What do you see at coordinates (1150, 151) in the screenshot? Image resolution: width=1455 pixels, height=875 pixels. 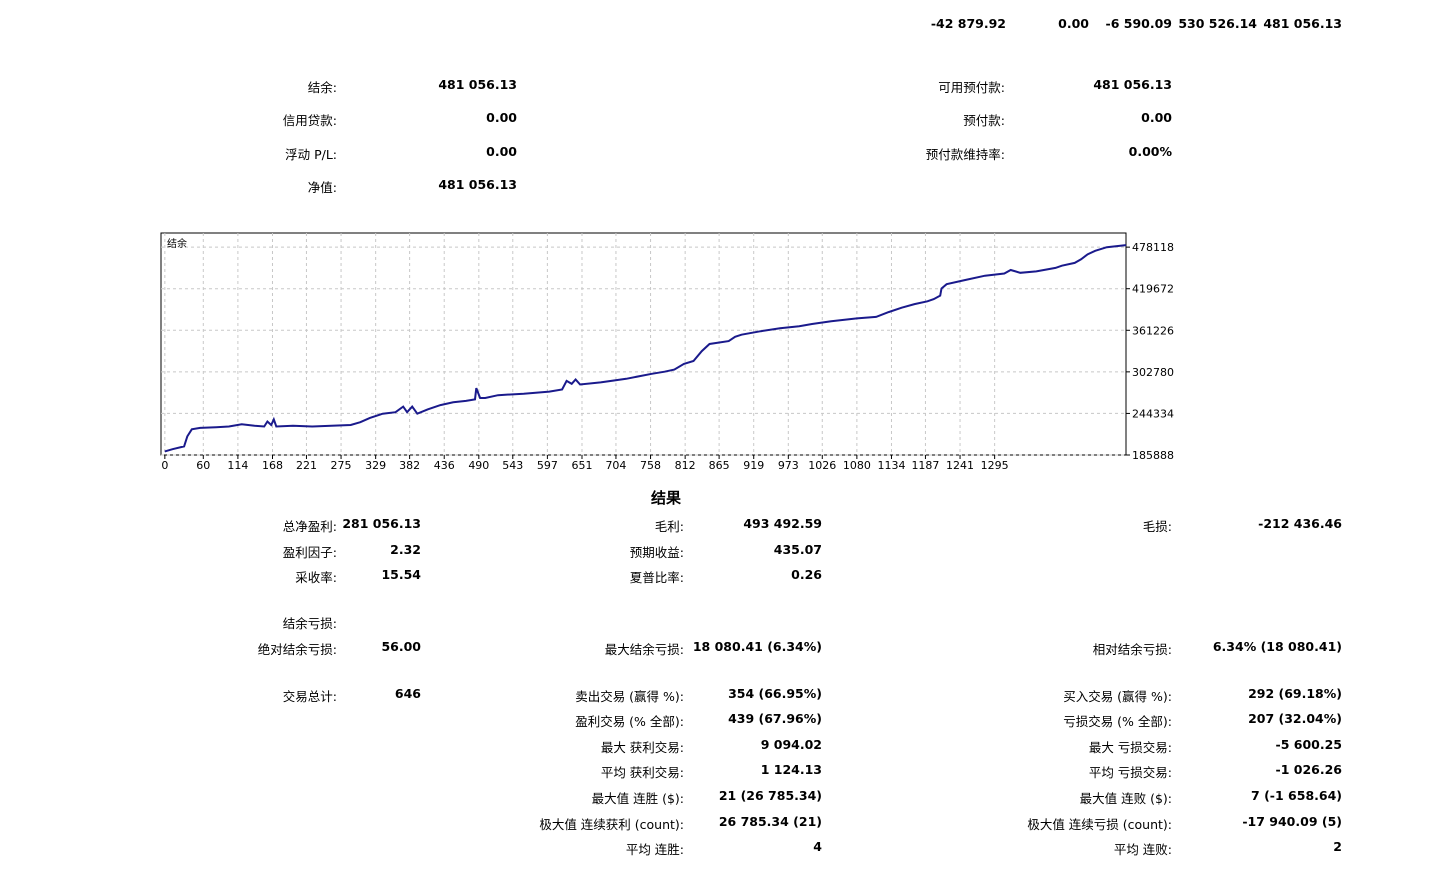 I see `margin-level-value: 0.00%` at bounding box center [1150, 151].